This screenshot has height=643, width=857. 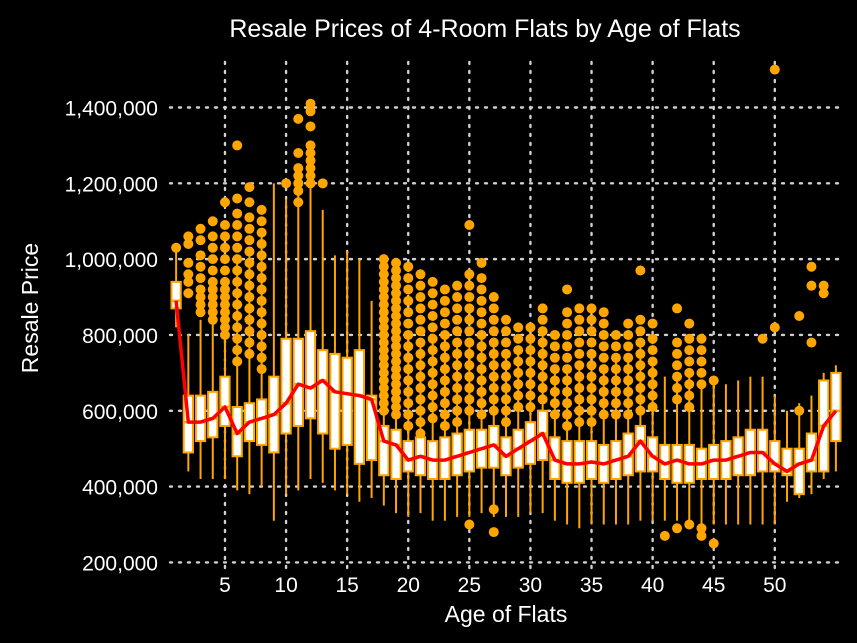 What do you see at coordinates (120, 488) in the screenshot?
I see `y-tick-label-400000: 400,000` at bounding box center [120, 488].